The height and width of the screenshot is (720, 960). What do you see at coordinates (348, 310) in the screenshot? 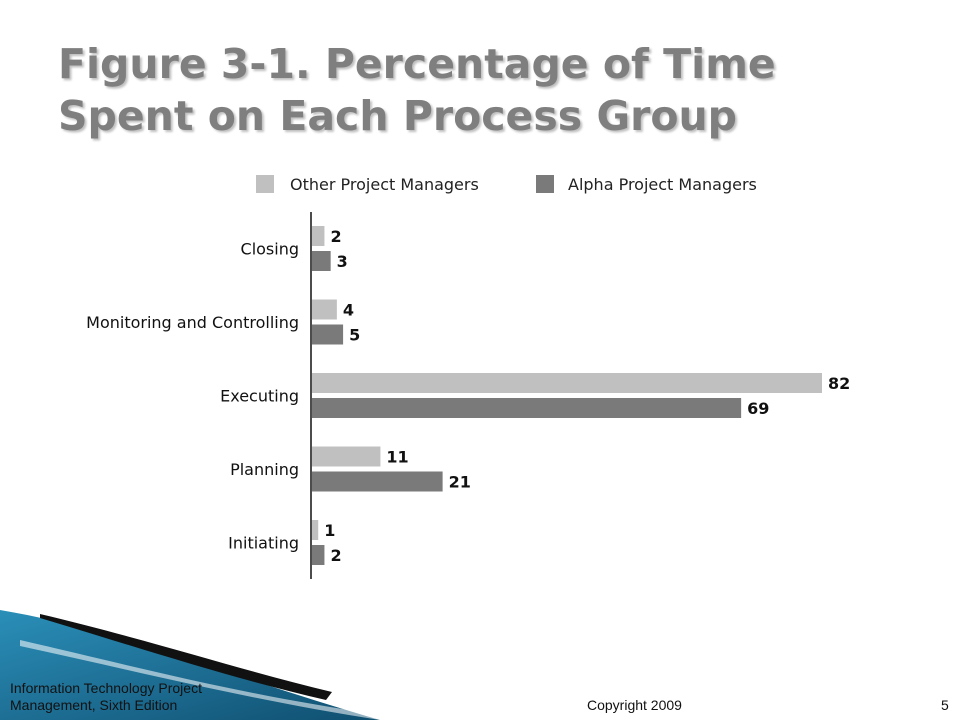
I see `value-label-other-project-managers-monitoring-and-controlling: 4` at bounding box center [348, 310].